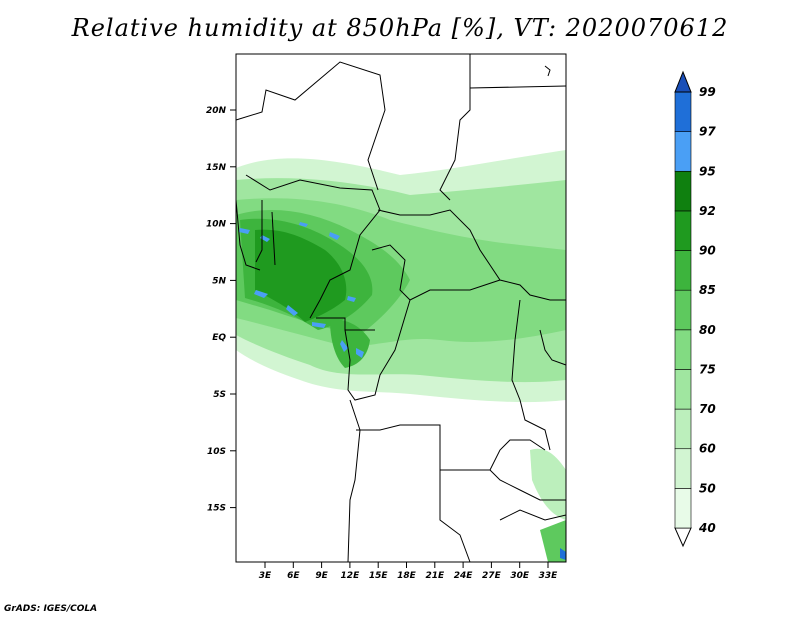  I want to click on lon-tick-label: 24E, so click(464, 576).